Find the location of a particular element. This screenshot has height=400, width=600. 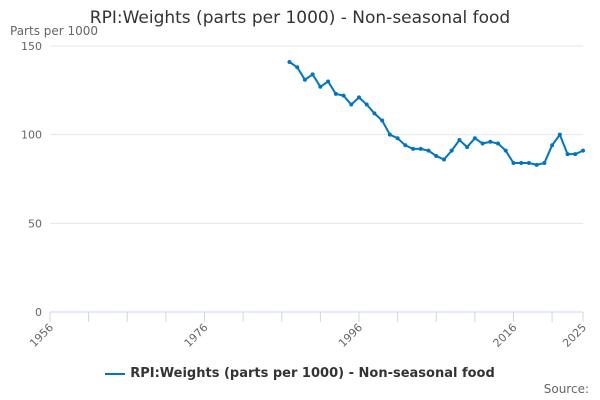

series-line is located at coordinates (436, 113).